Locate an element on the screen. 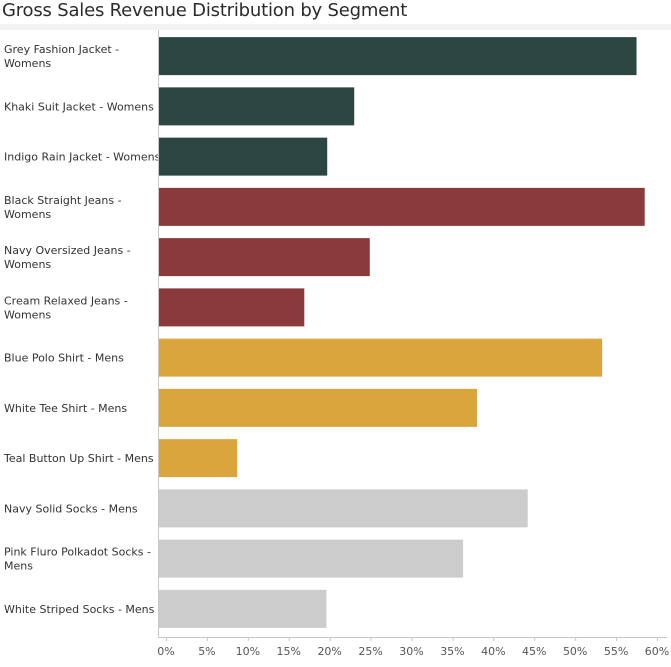 This screenshot has width=671, height=667. x-tick-label: 20% is located at coordinates (329, 651).